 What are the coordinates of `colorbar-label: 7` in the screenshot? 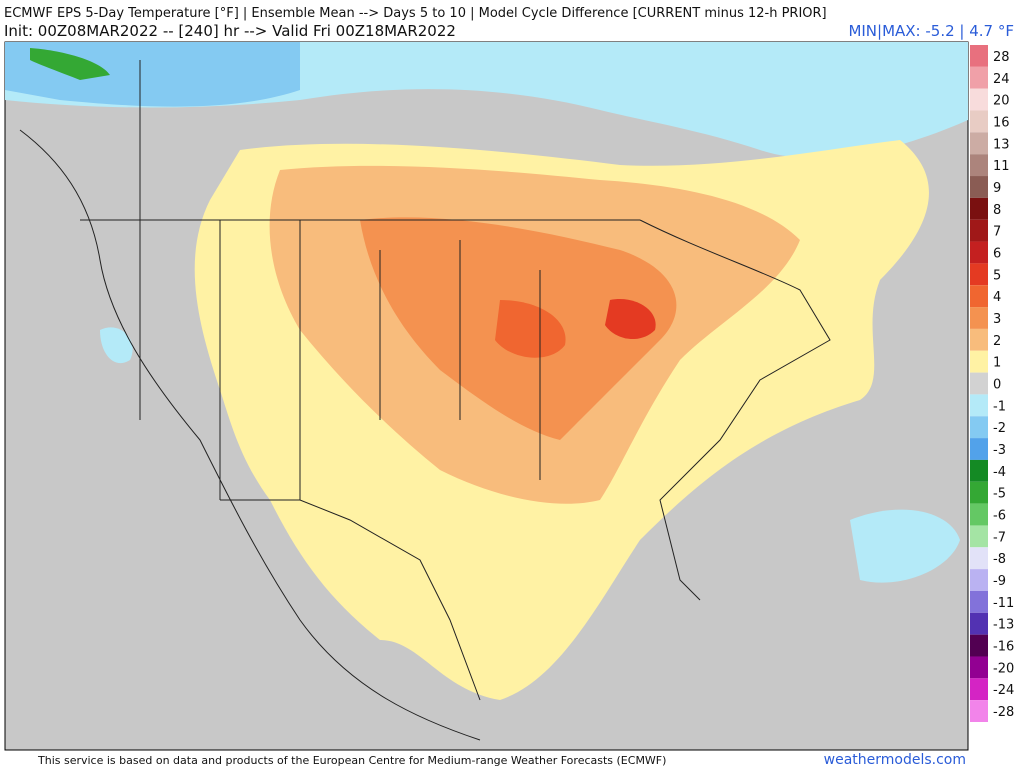 It's located at (997, 232).